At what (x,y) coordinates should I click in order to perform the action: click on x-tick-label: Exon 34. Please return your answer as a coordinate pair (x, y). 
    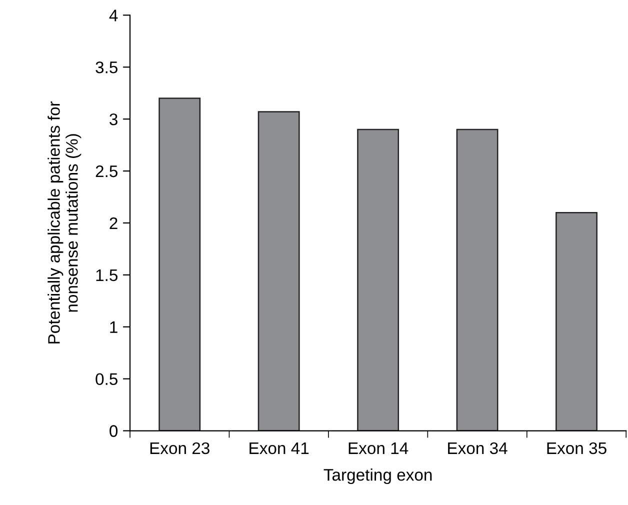
    Looking at the image, I should click on (478, 448).